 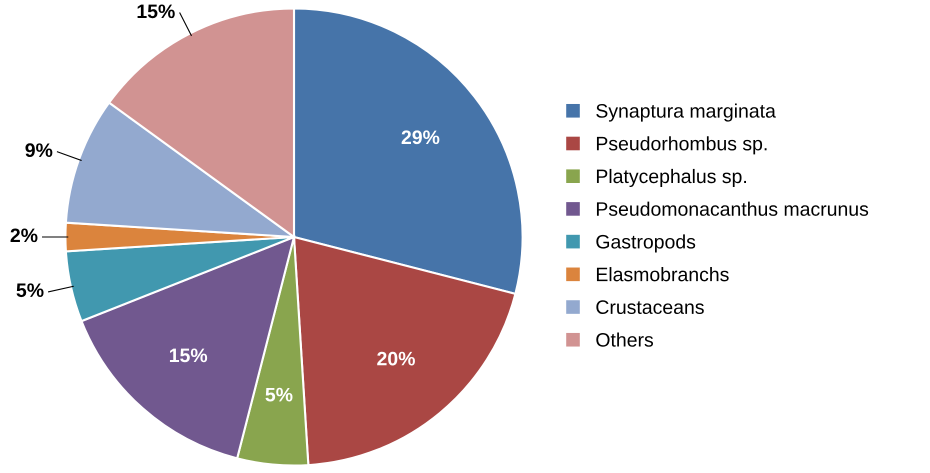 What do you see at coordinates (38, 150) in the screenshot?
I see `data-label: 9%` at bounding box center [38, 150].